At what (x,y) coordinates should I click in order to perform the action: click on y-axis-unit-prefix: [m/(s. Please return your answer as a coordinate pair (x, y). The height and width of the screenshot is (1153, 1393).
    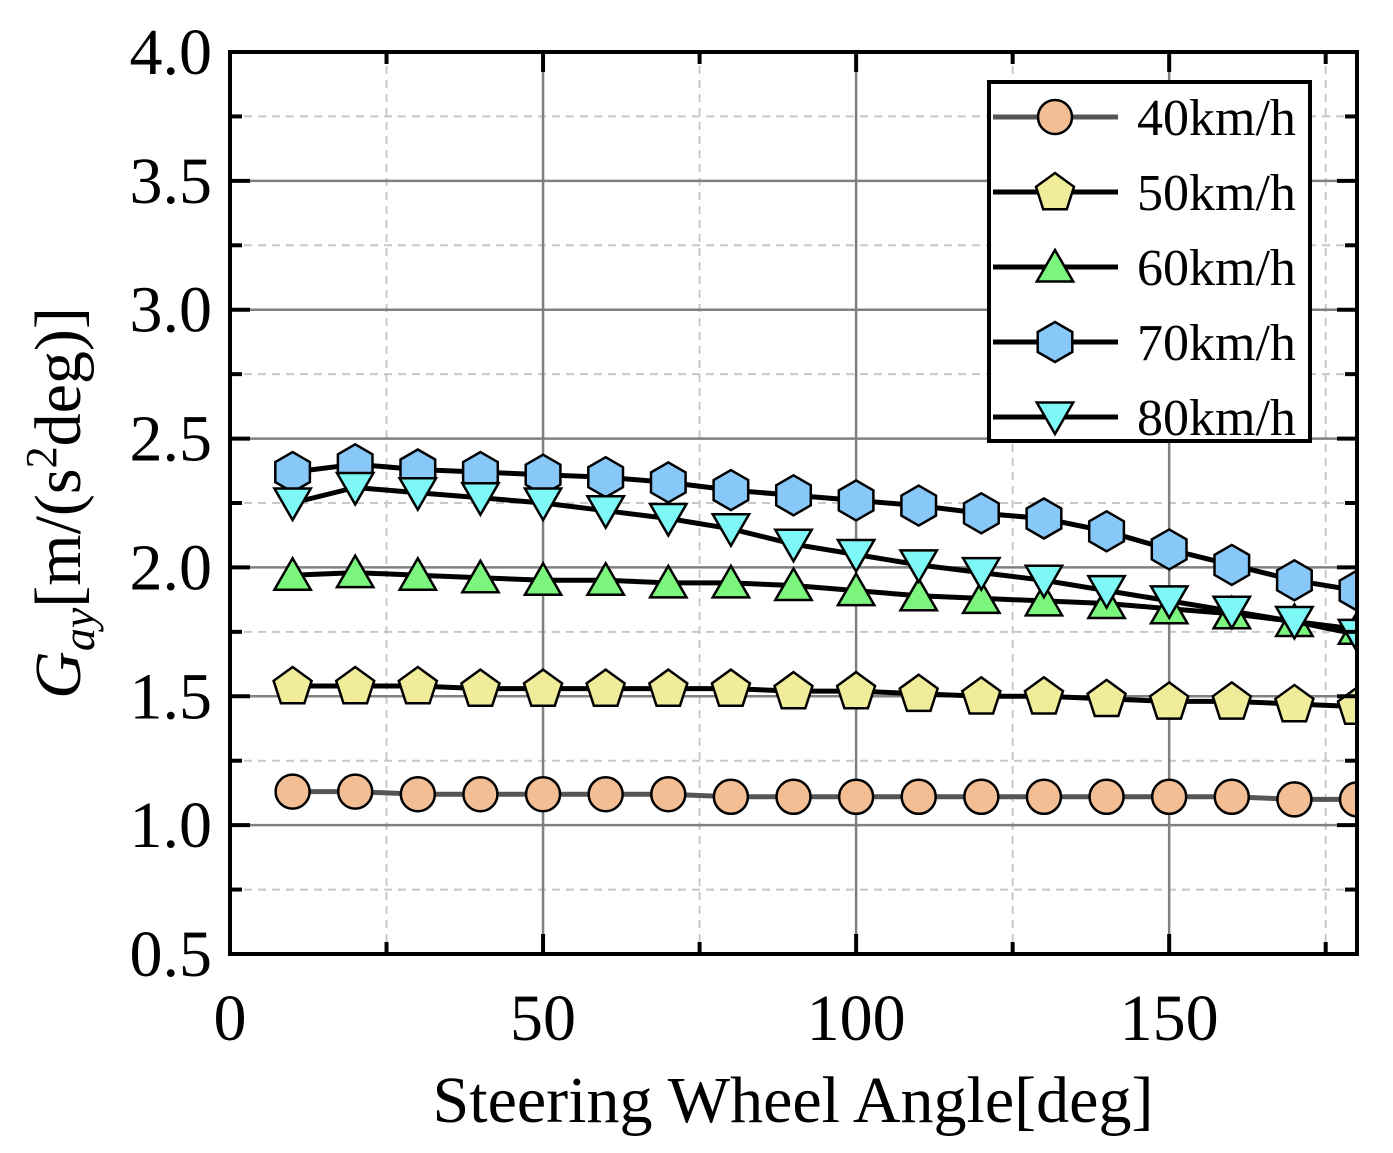
    Looking at the image, I should click on (58, 537).